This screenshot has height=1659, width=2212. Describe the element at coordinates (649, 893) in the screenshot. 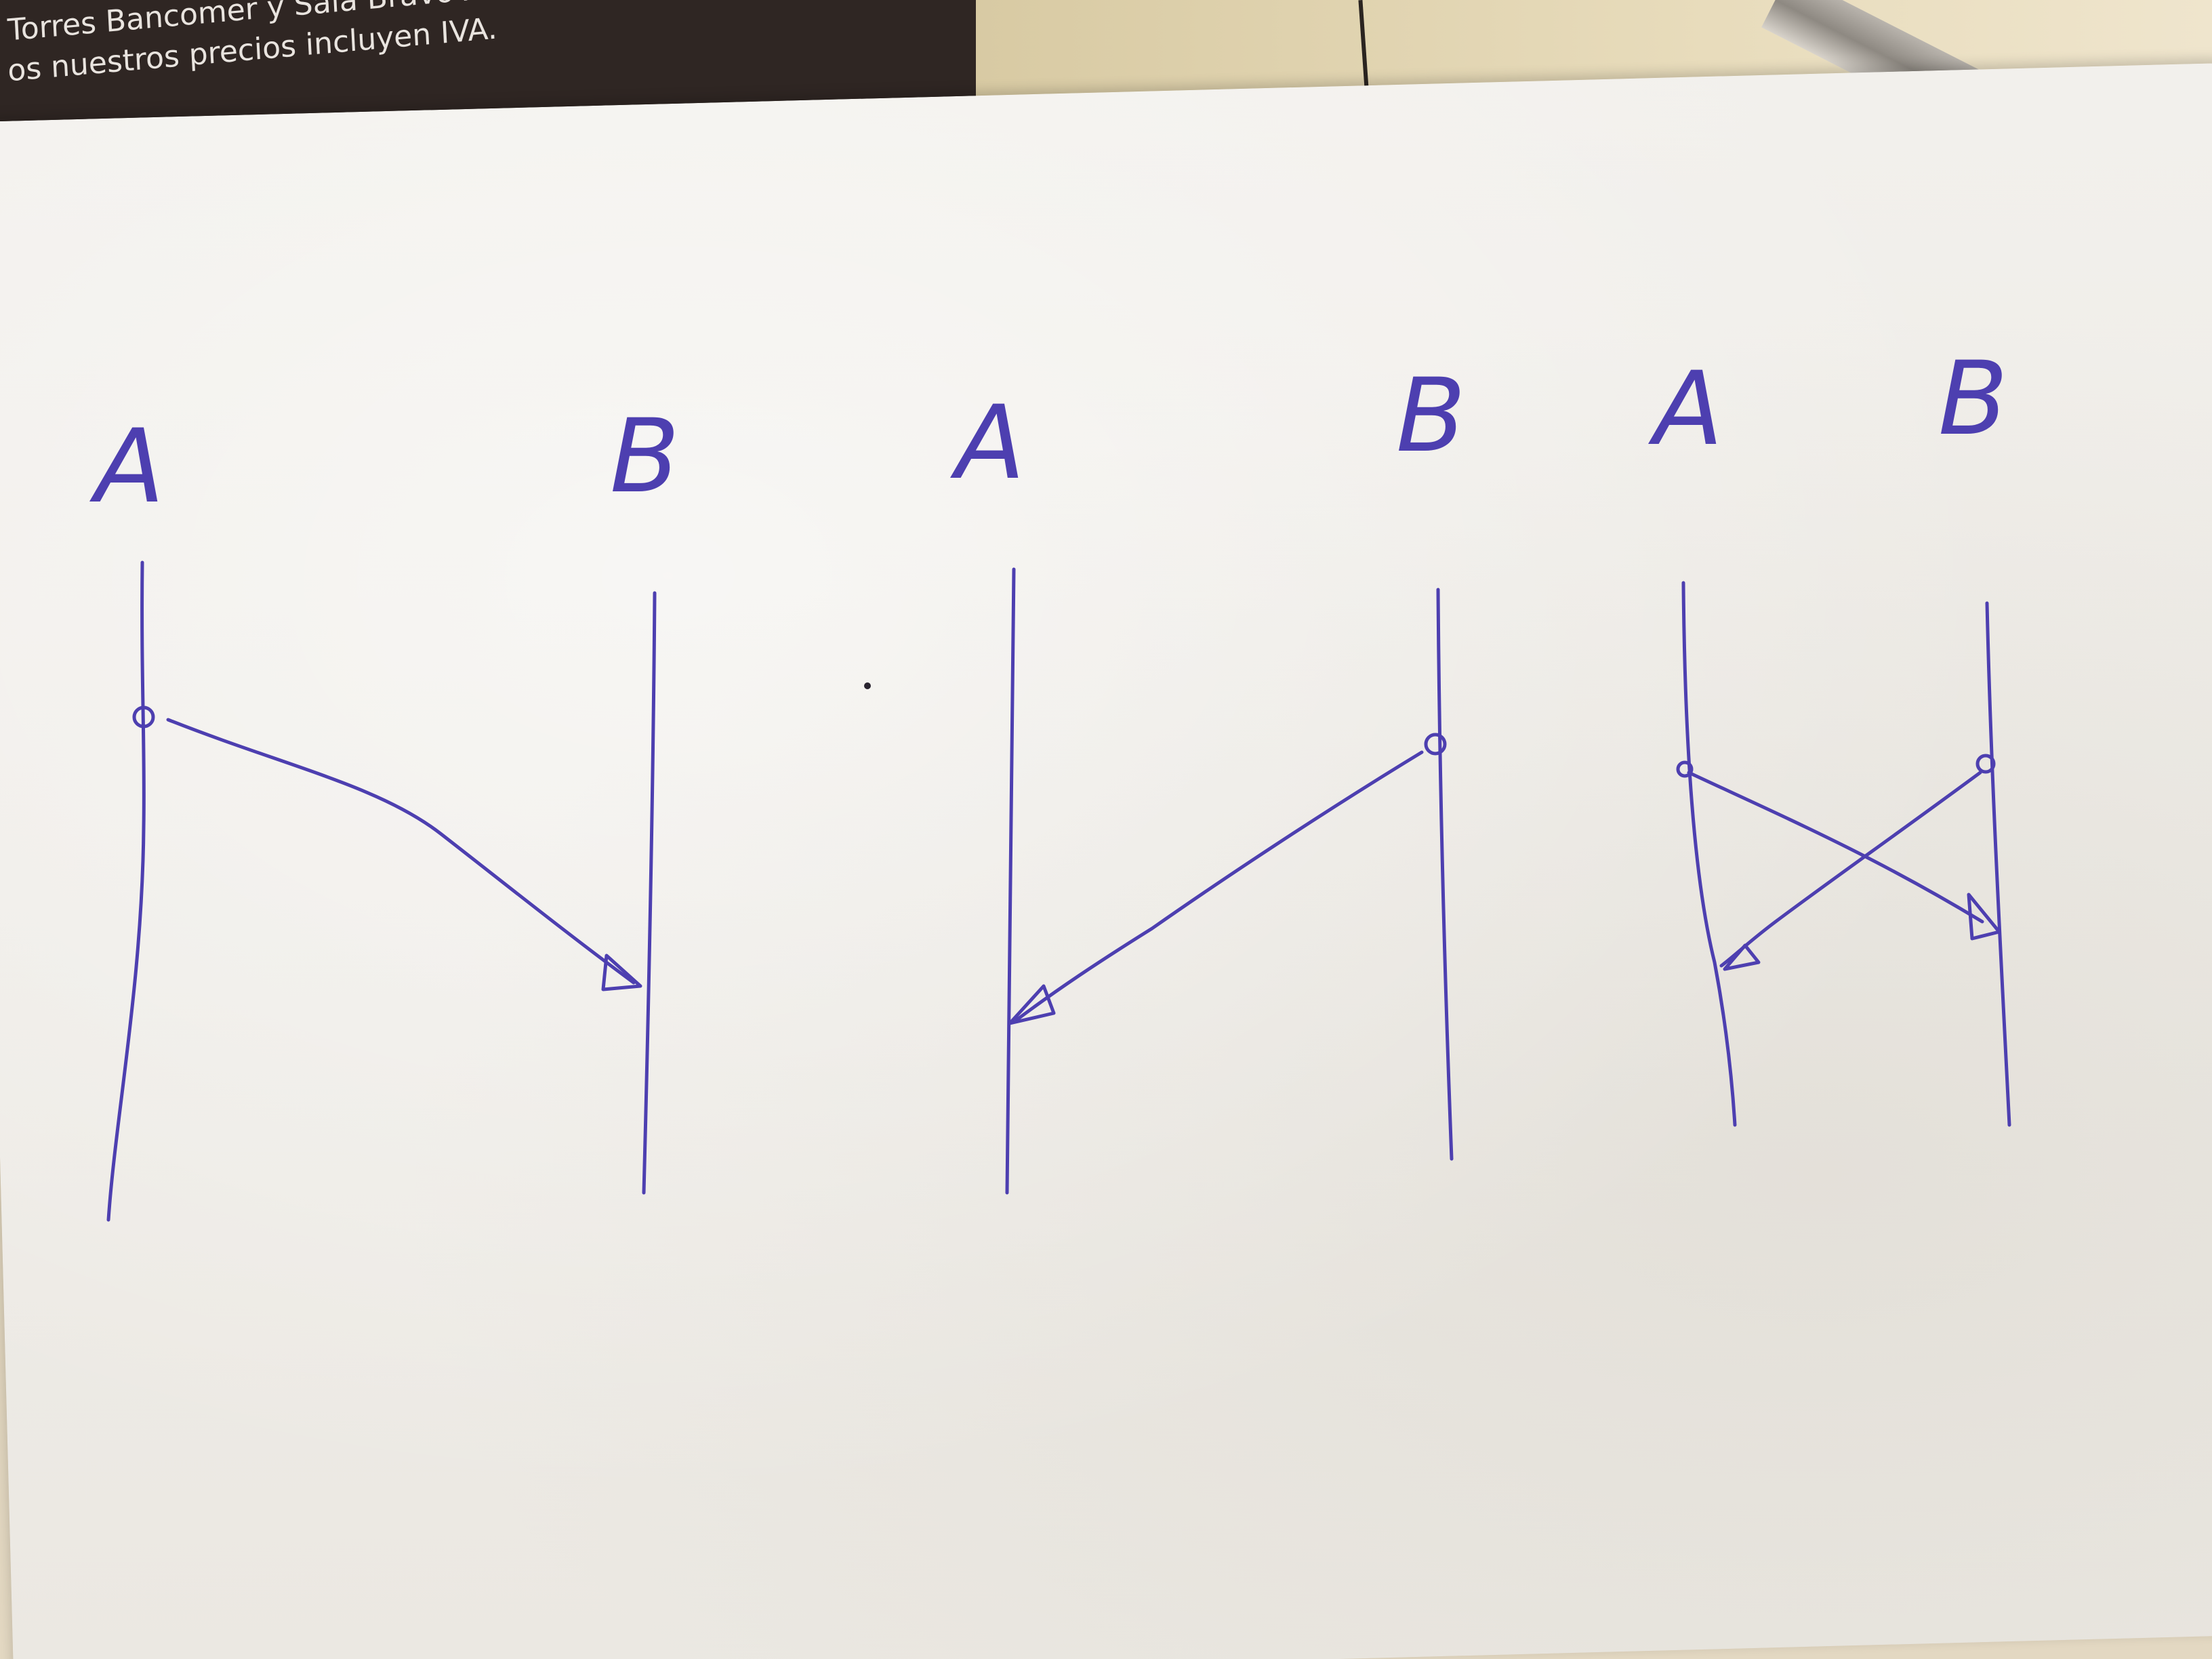

I see `panel-1-lifeline-b` at that location.